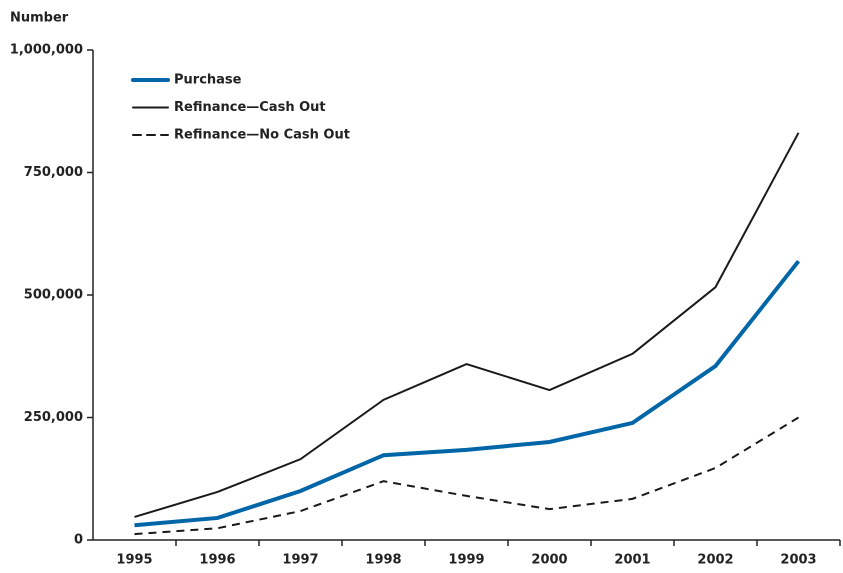  What do you see at coordinates (78, 540) in the screenshot?
I see `y-tick-label: 0` at bounding box center [78, 540].